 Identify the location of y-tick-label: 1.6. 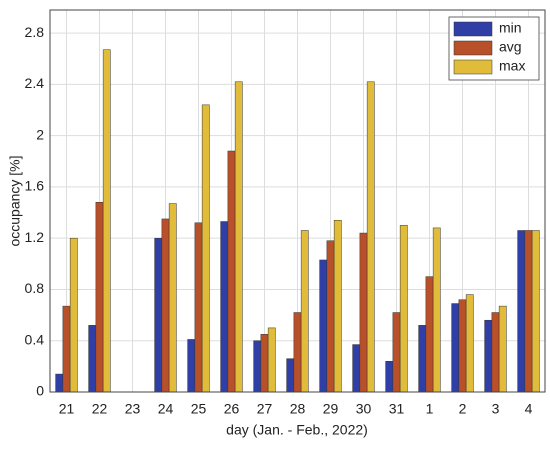
(35, 186).